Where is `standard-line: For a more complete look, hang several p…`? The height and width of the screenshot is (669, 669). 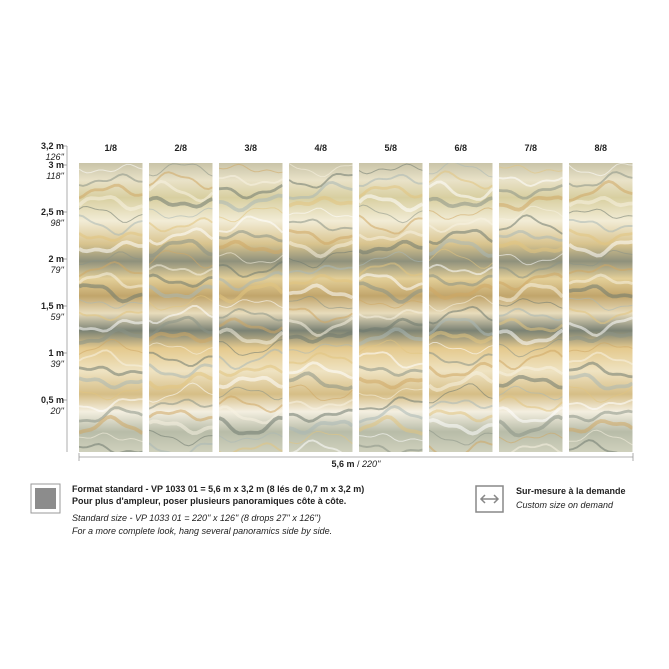
standard-line: For a more complete look, hang several p… is located at coordinates (202, 531).